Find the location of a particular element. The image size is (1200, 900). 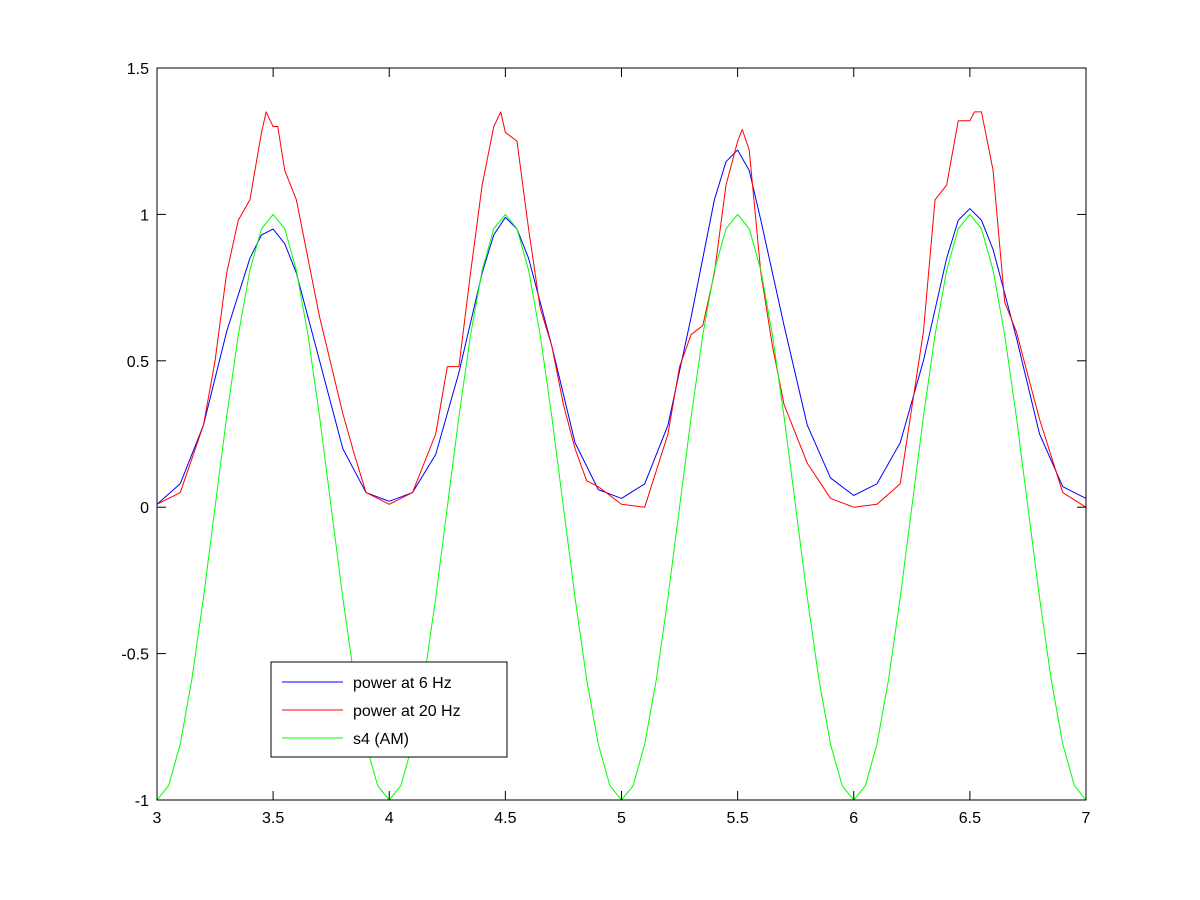

x-tick-label: 5.5 is located at coordinates (738, 818).